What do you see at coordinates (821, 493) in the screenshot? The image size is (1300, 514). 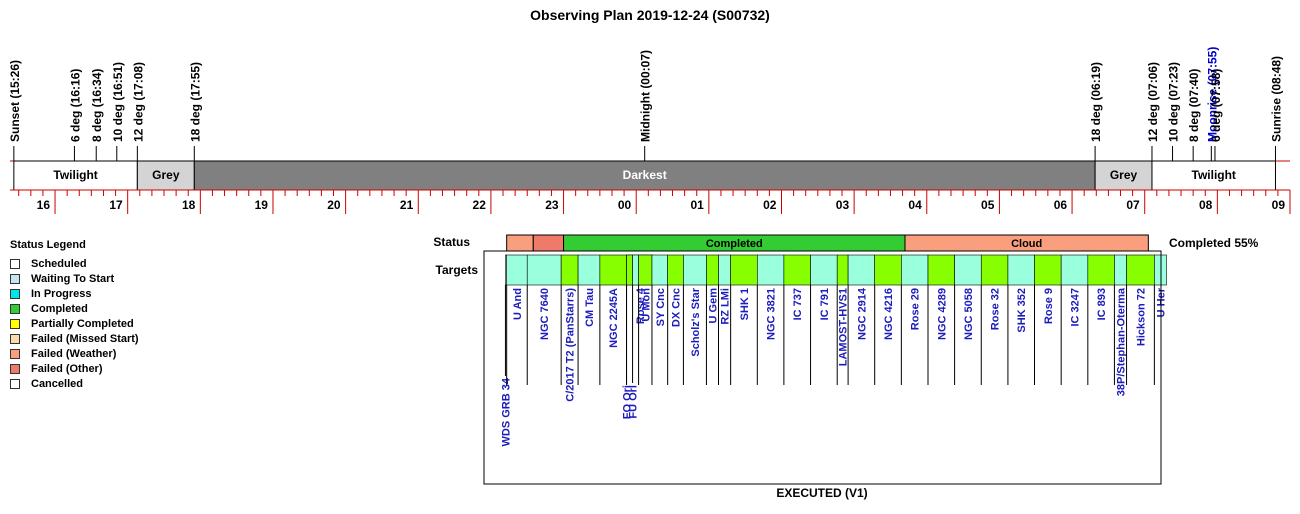 I see `schedule-footer-label: EXECUTED (V1)` at bounding box center [821, 493].